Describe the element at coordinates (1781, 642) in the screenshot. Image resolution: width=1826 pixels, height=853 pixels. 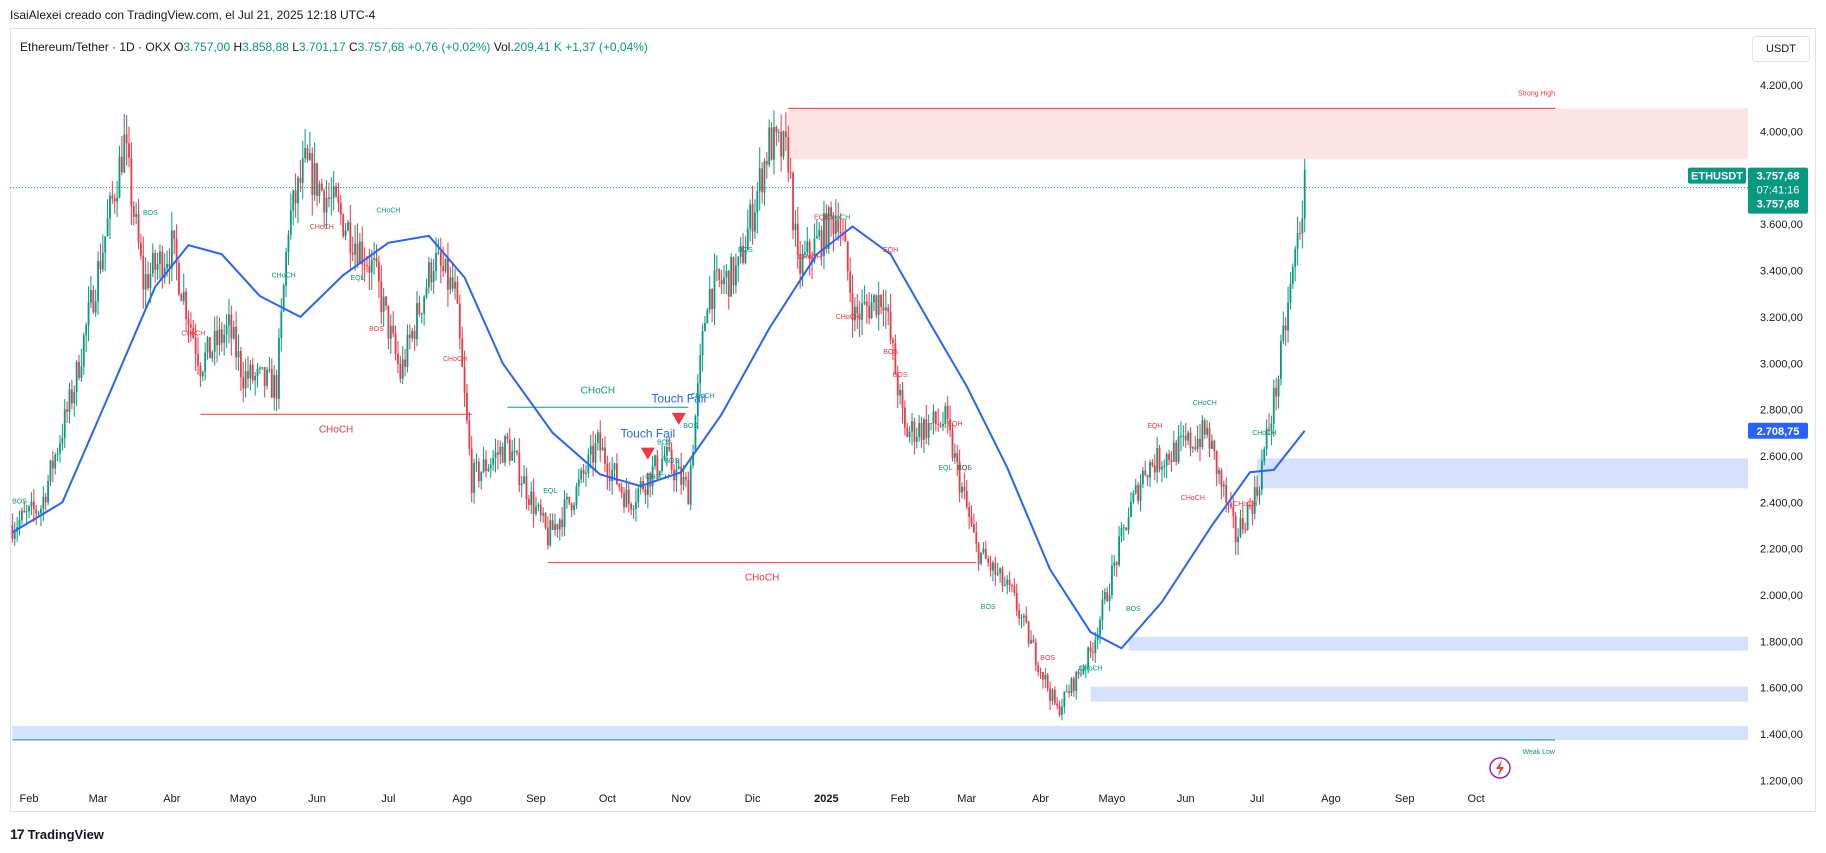
I see `y-tick-label: 1.800,00` at that location.